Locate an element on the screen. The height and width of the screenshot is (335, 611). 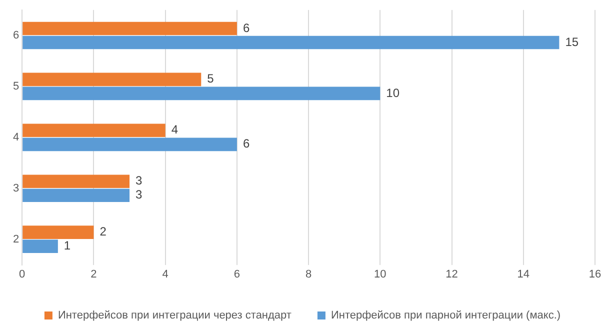
x-tick-label: 10 is located at coordinates (380, 274).